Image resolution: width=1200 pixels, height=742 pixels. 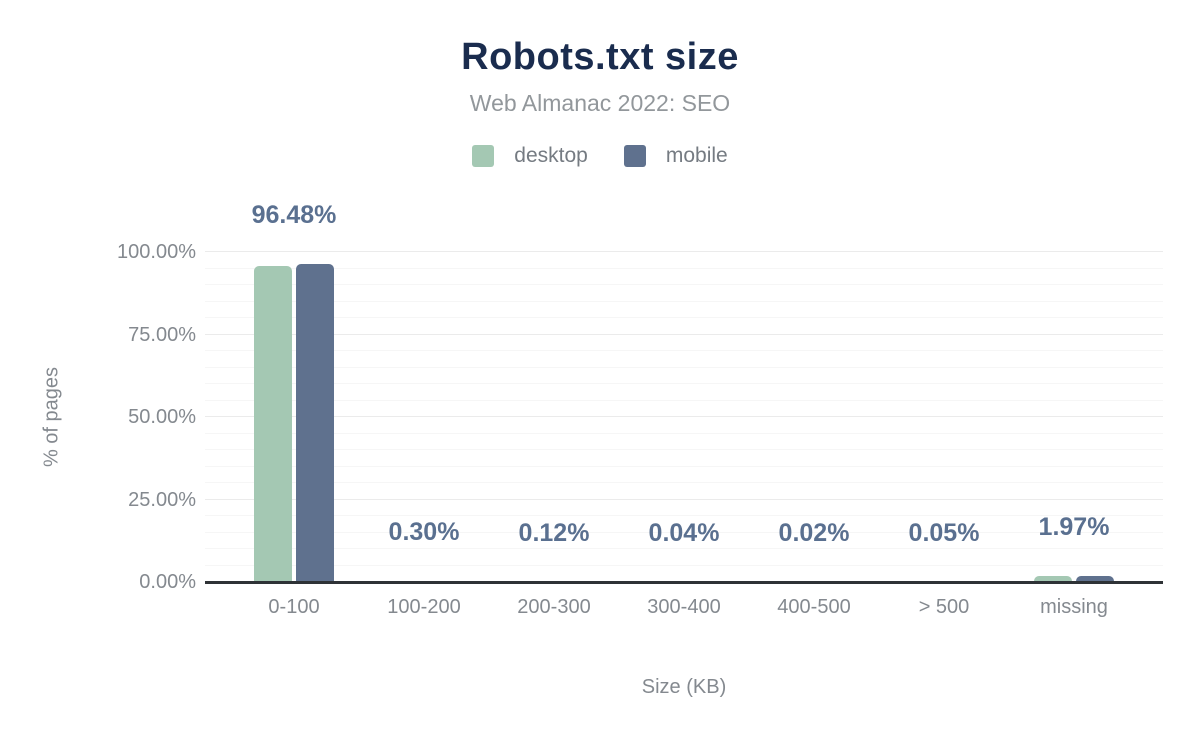 I want to click on legend-item-mobile: mobile, so click(x=675, y=156).